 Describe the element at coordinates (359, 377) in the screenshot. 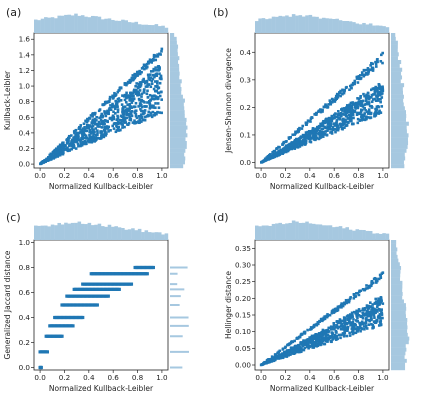

I see `x-tick-label: 0.8` at that location.